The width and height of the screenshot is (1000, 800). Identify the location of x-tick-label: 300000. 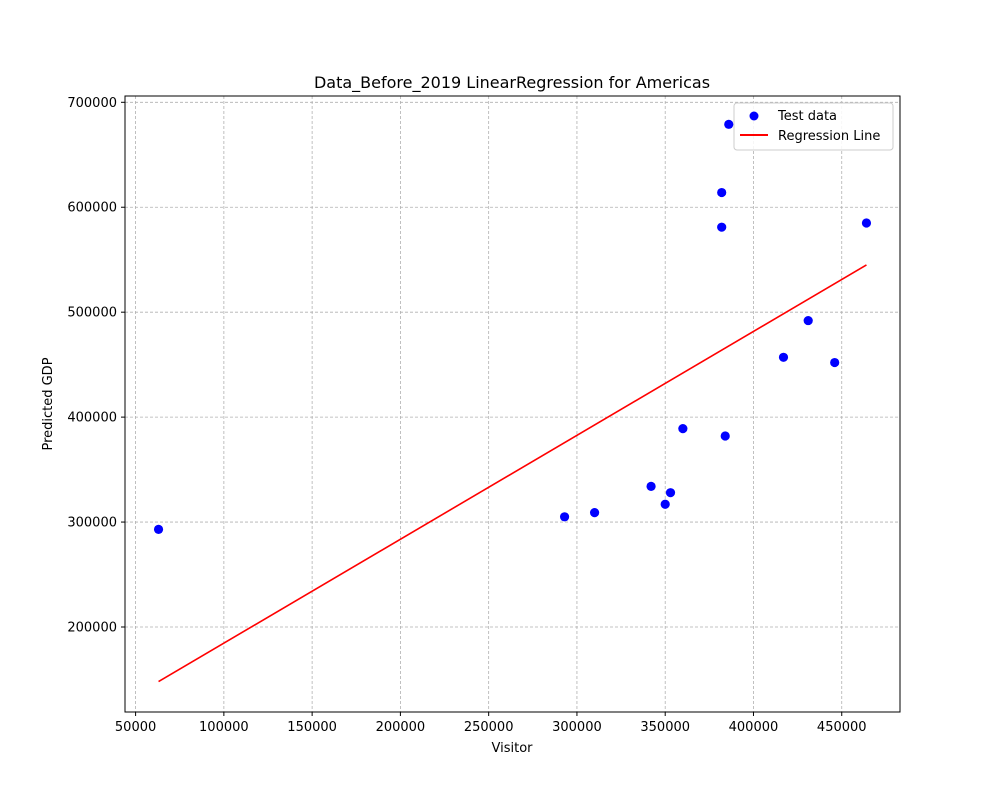
(577, 727).